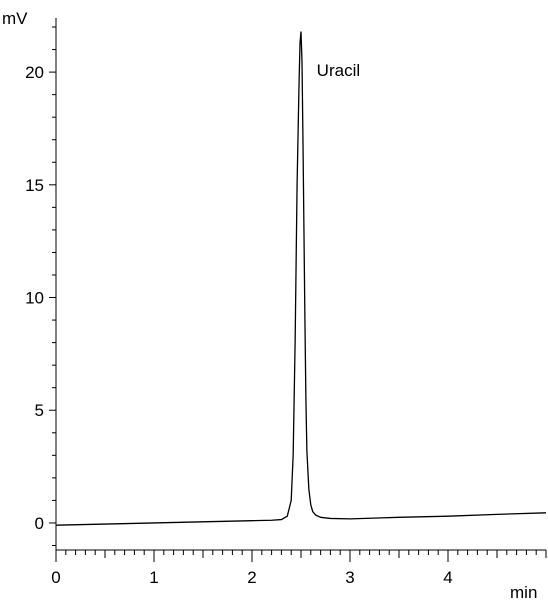 This screenshot has height=602, width=548. Describe the element at coordinates (34, 185) in the screenshot. I see `y-tick-label: 15` at that location.